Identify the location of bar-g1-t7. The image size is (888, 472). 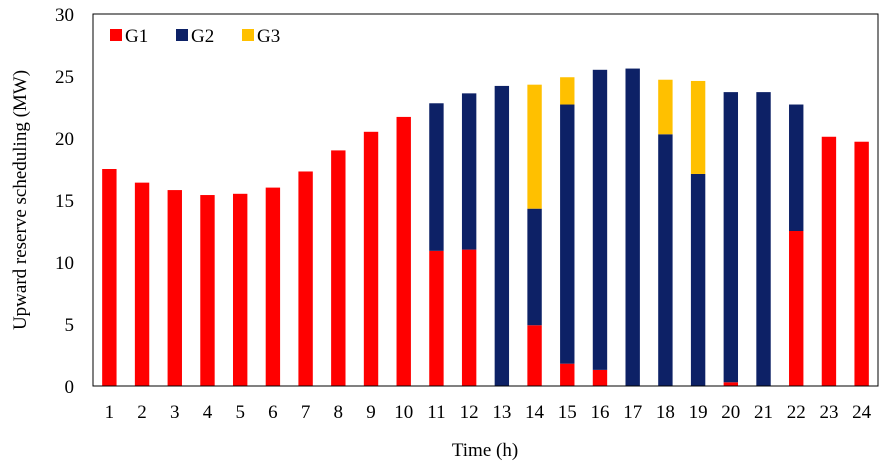
(305, 278).